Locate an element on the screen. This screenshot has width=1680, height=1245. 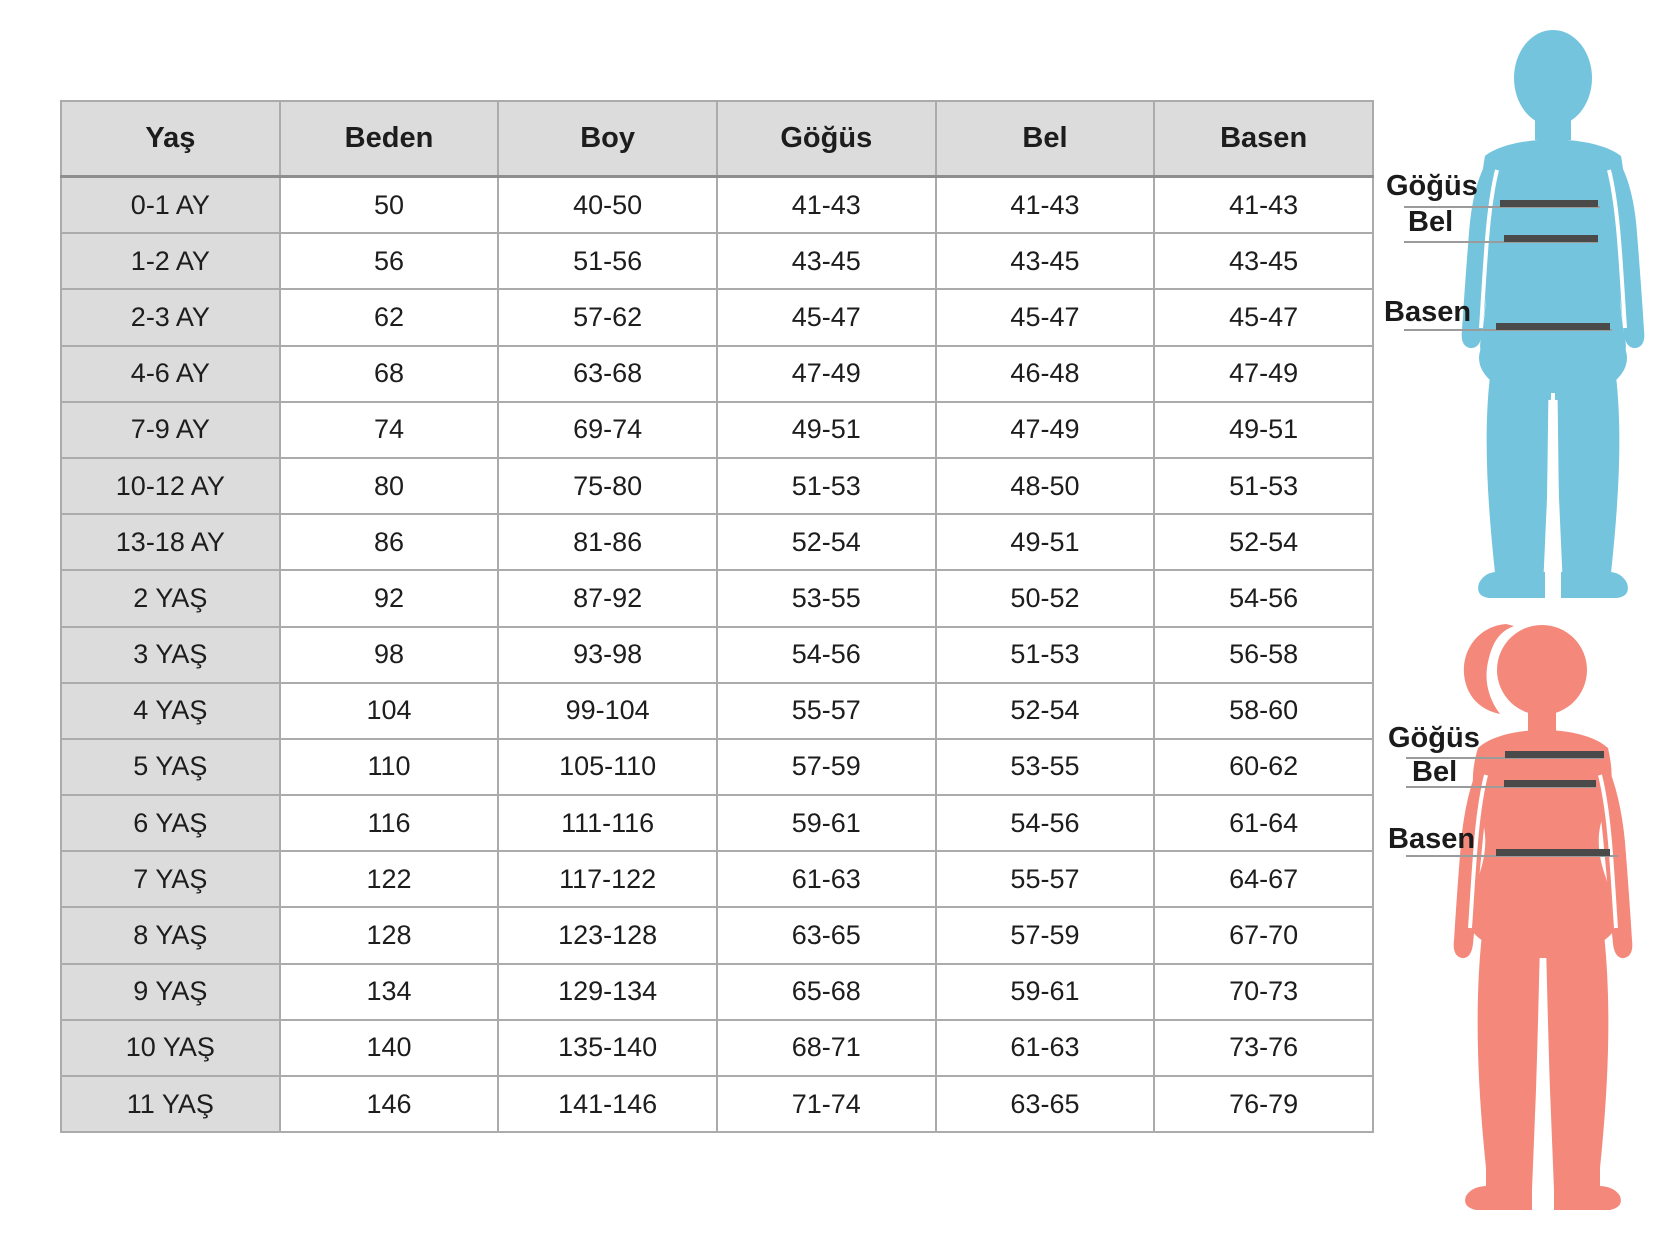
girl-hips-band is located at coordinates (1553, 852).